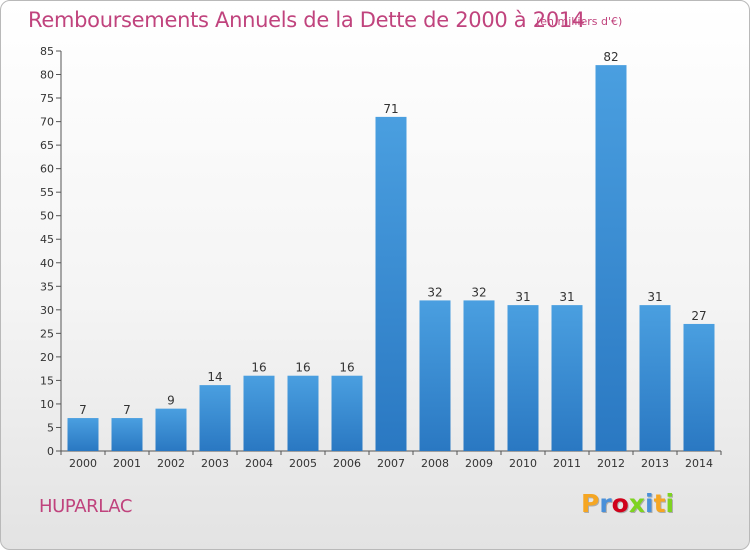  What do you see at coordinates (567, 463) in the screenshot?
I see `x-tick-label-2011: 2011` at bounding box center [567, 463].